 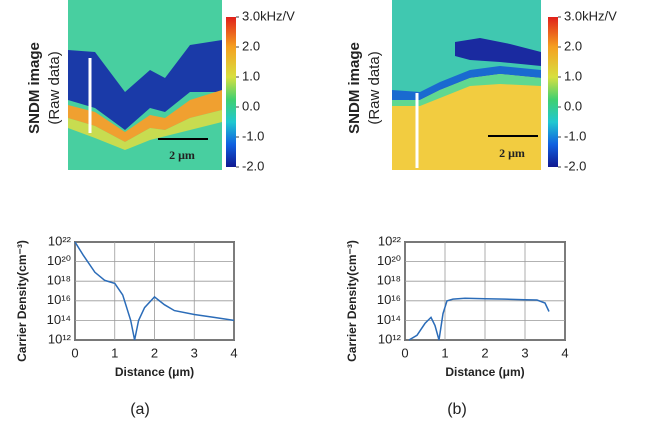 I want to click on colorbar-b, so click(x=553, y=92).